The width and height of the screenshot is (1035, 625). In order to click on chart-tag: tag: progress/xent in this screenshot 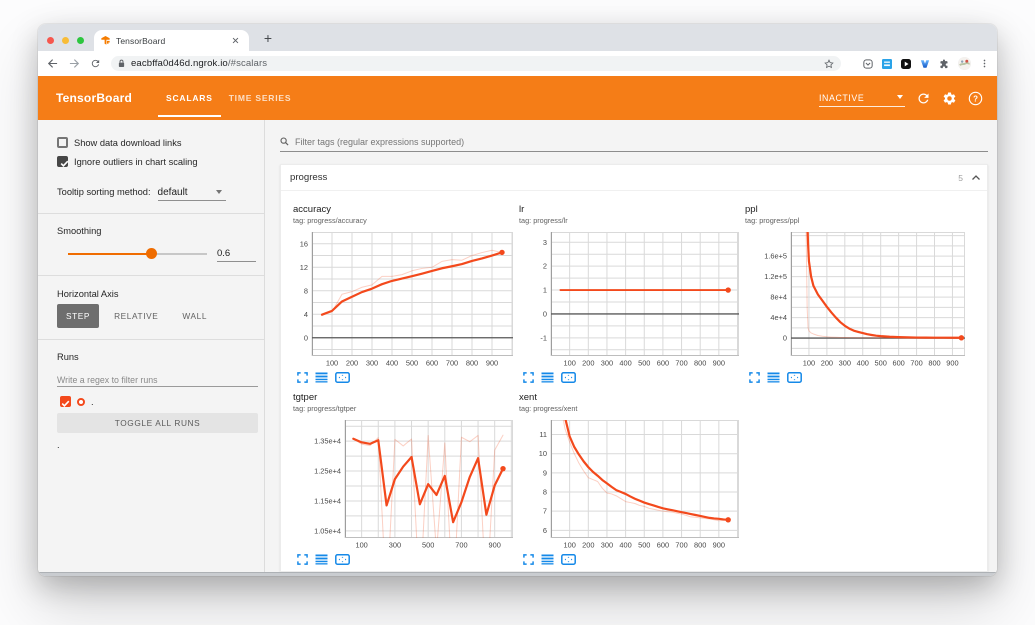, I will do `click(548, 408)`.